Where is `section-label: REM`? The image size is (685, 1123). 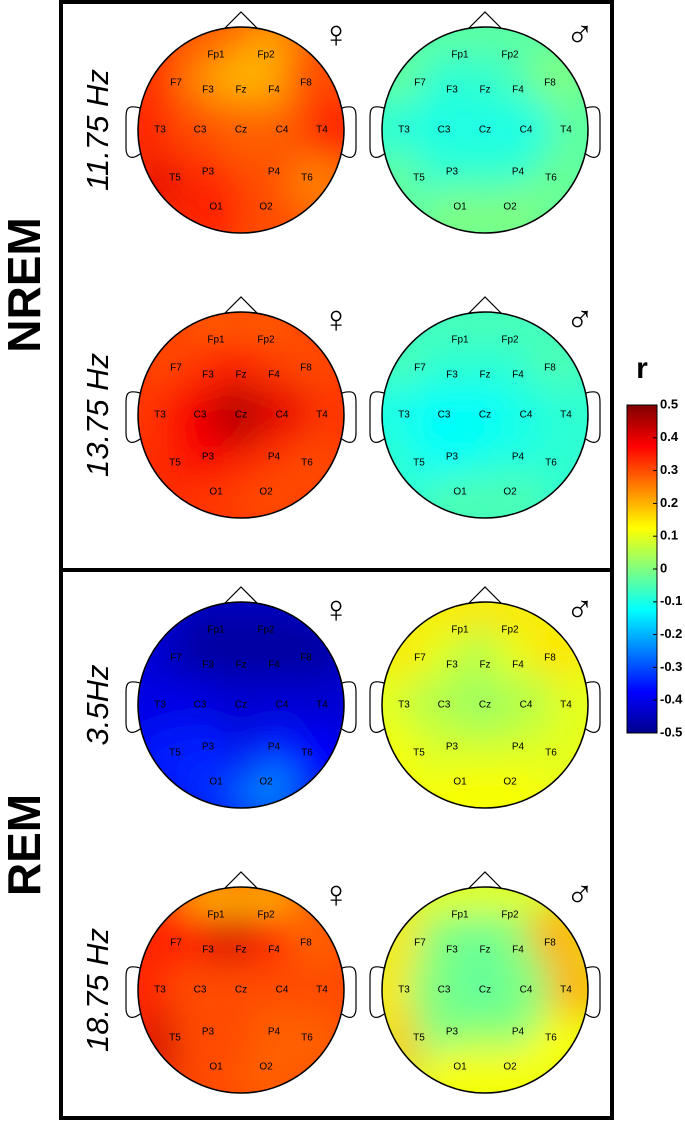
section-label: REM is located at coordinates (25, 845).